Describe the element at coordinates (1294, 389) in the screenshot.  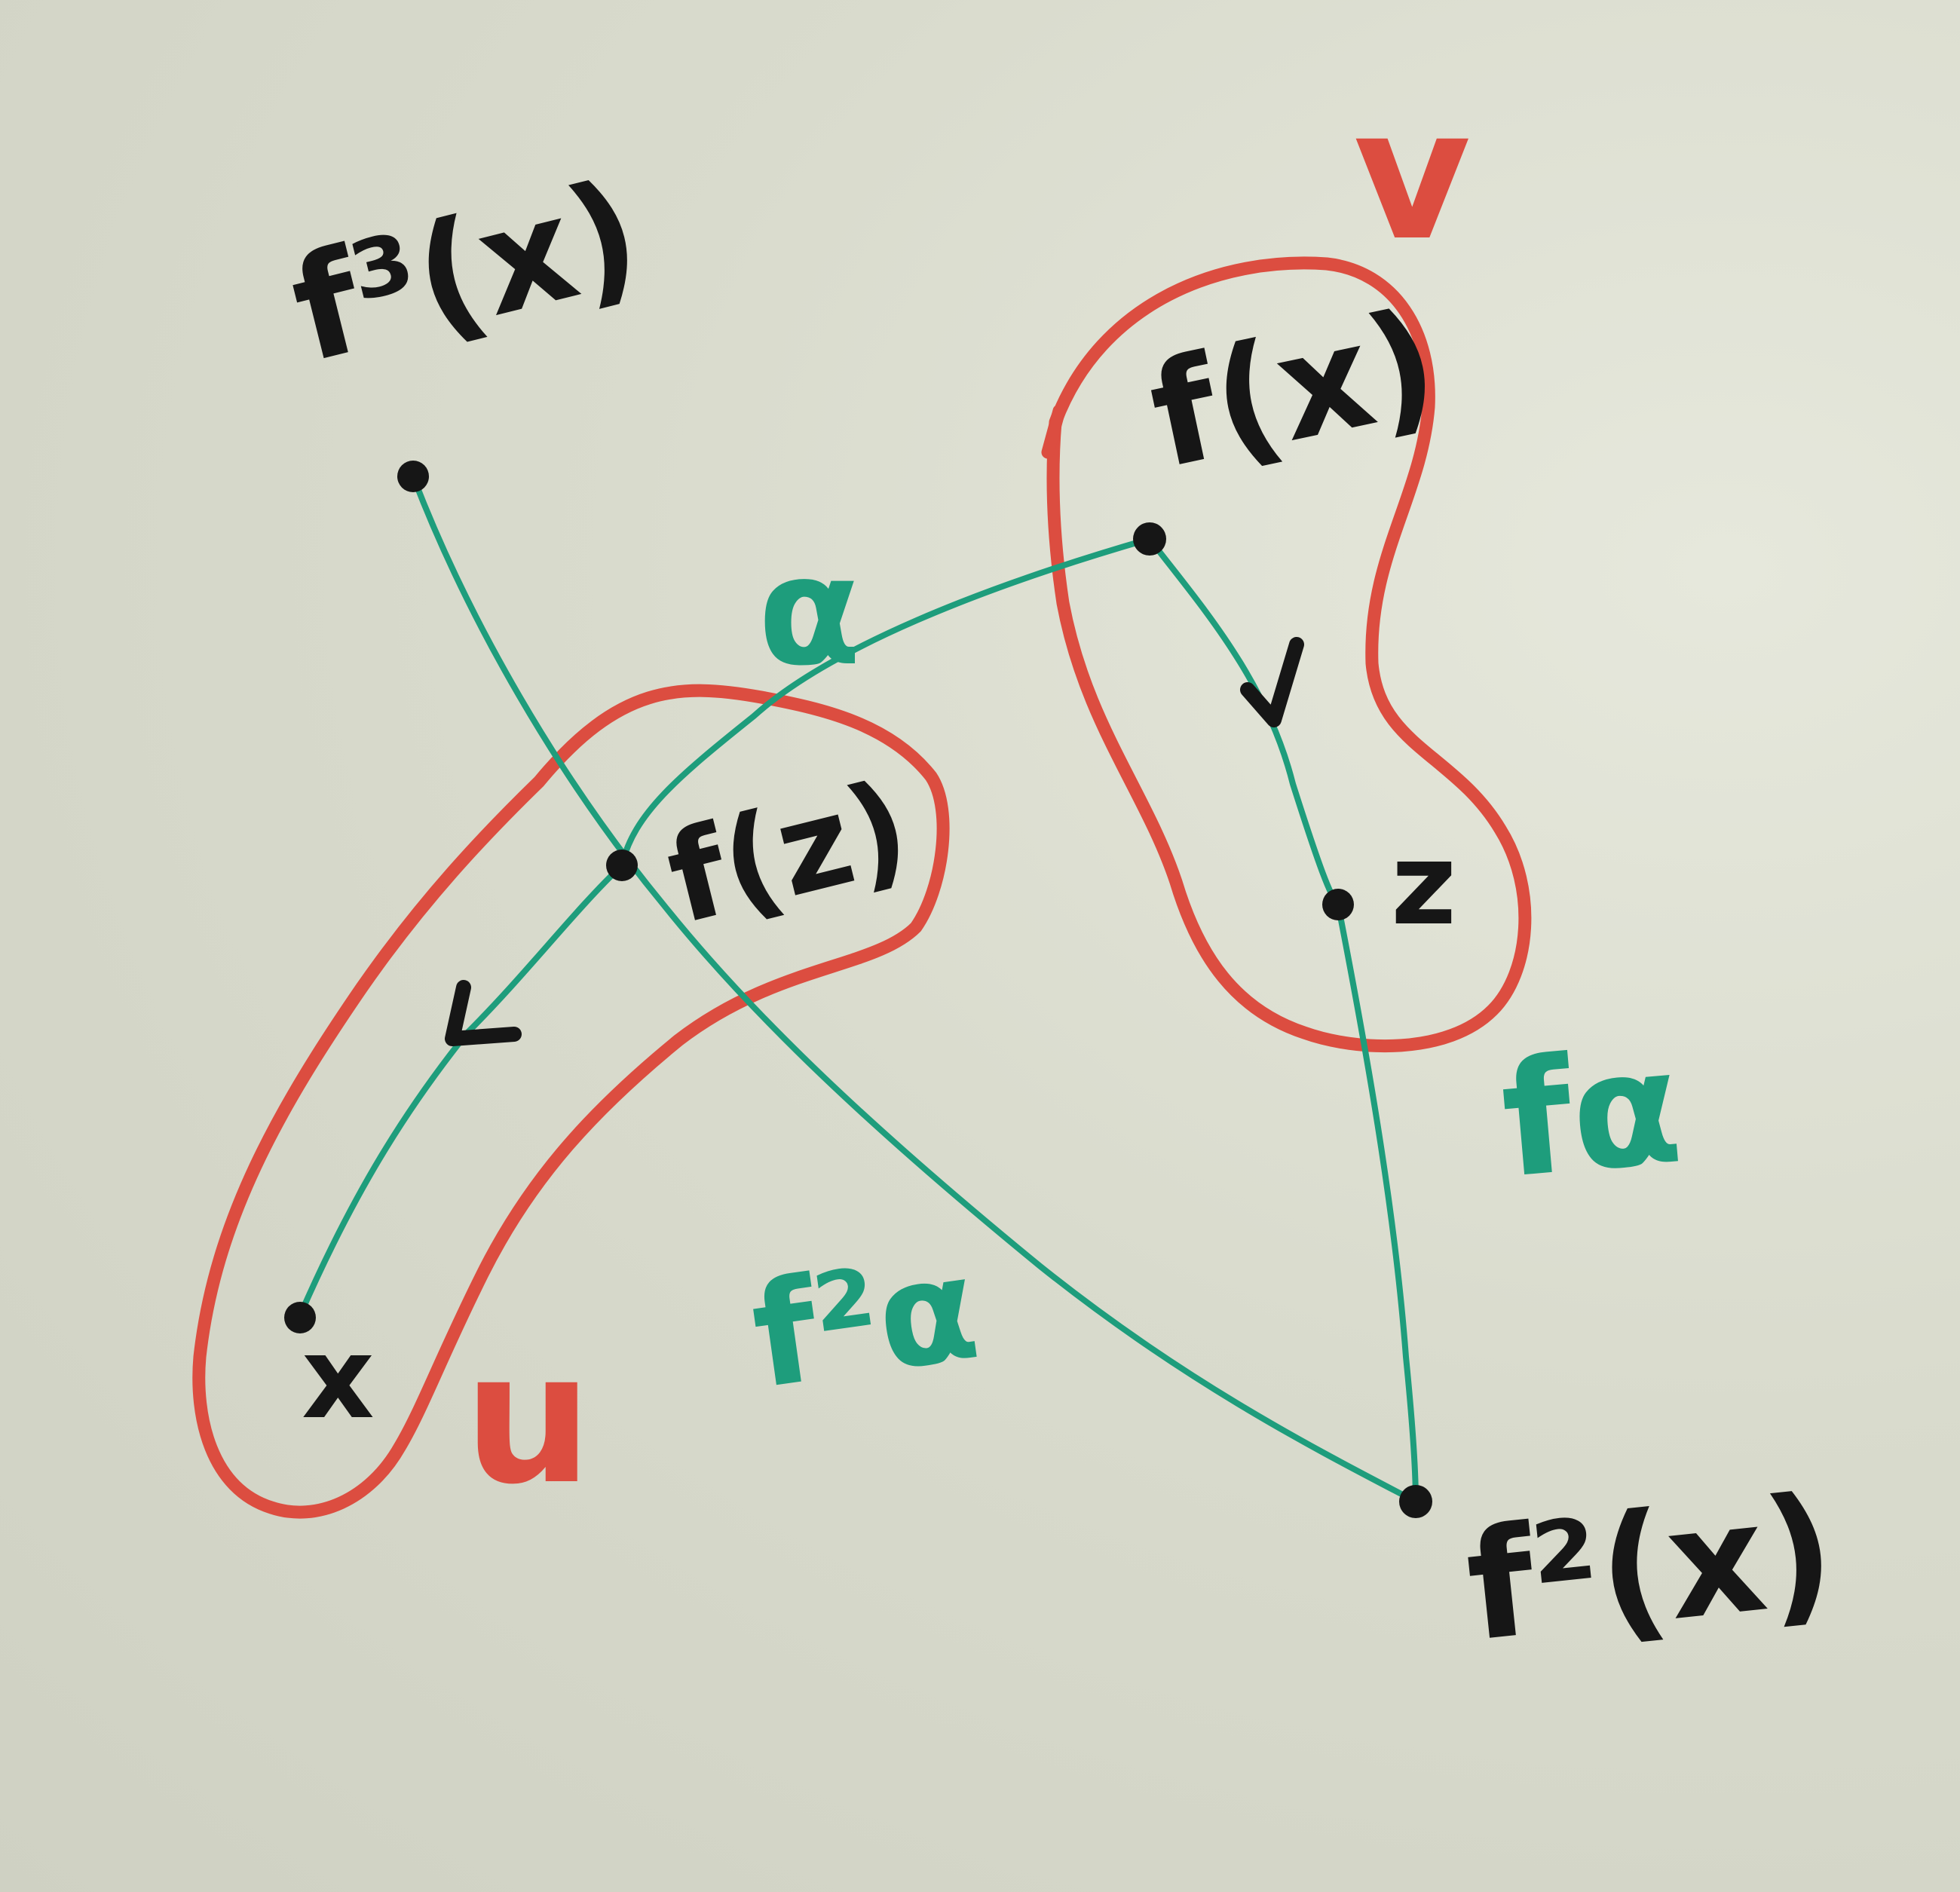
I see `label-fx: f(x)` at that location.